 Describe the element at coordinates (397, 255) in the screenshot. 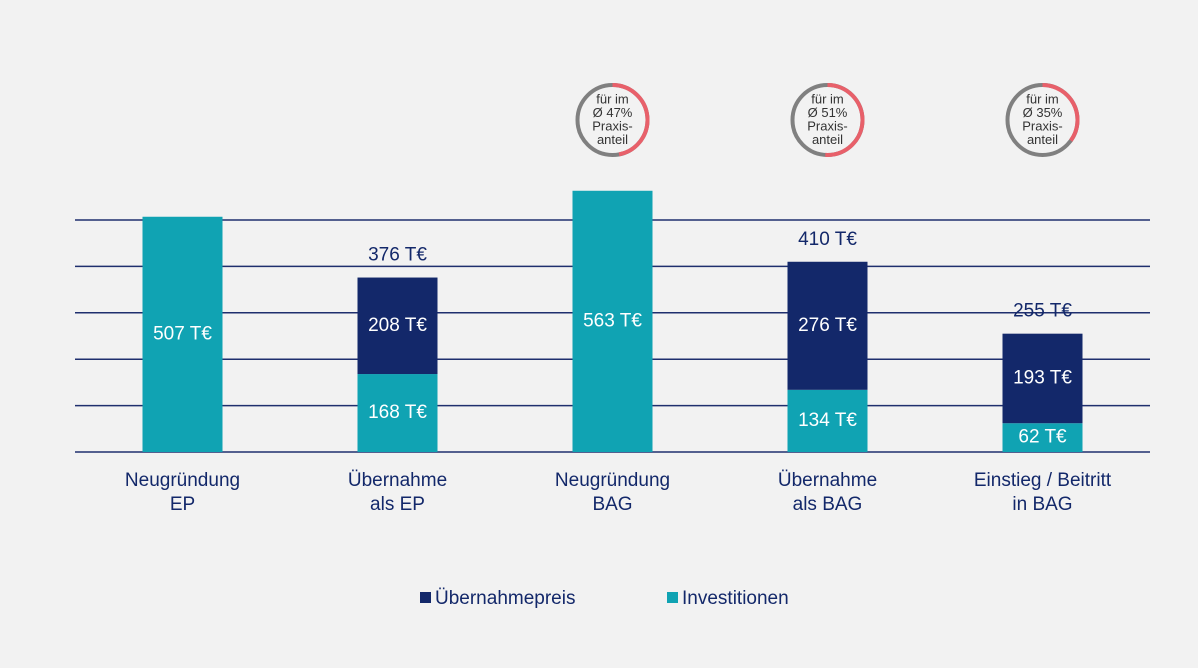

I see `total-label: 376 T€` at that location.